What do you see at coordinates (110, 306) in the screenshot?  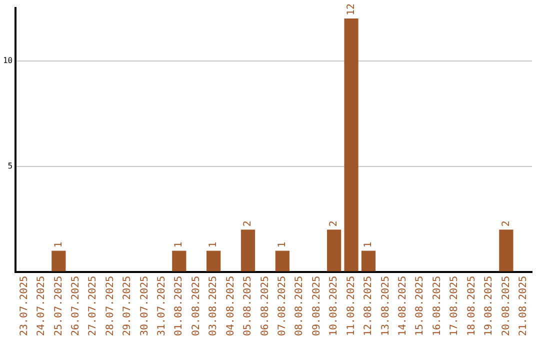 I see `x-tick-label: 28.07.2025` at bounding box center [110, 306].